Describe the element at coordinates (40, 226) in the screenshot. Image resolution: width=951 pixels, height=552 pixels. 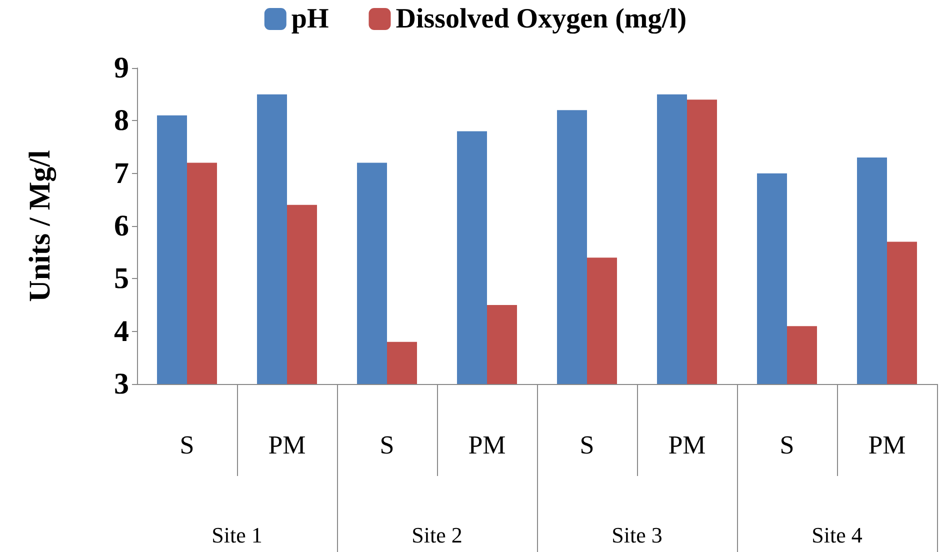
I see `y-axis-title: Units / Mg/l` at that location.